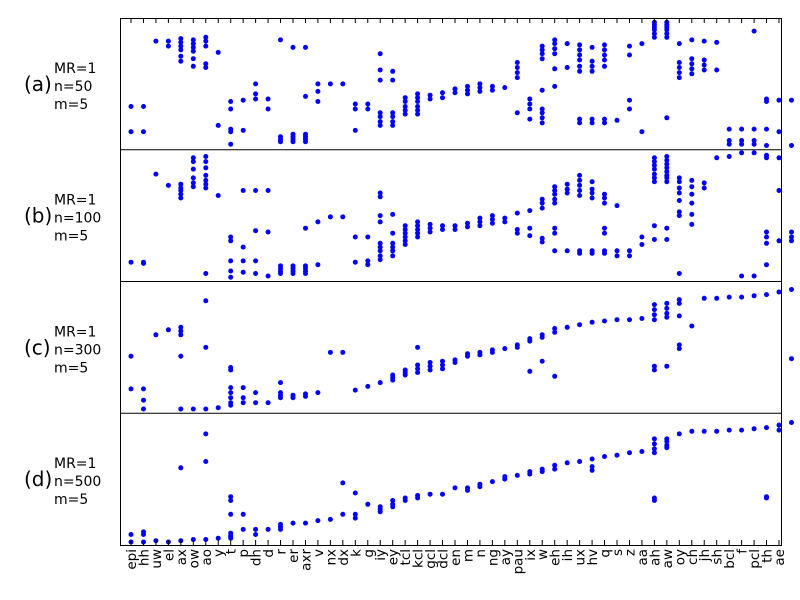 The width and height of the screenshot is (800, 600). I want to click on x-tick-label: k, so click(356, 553).